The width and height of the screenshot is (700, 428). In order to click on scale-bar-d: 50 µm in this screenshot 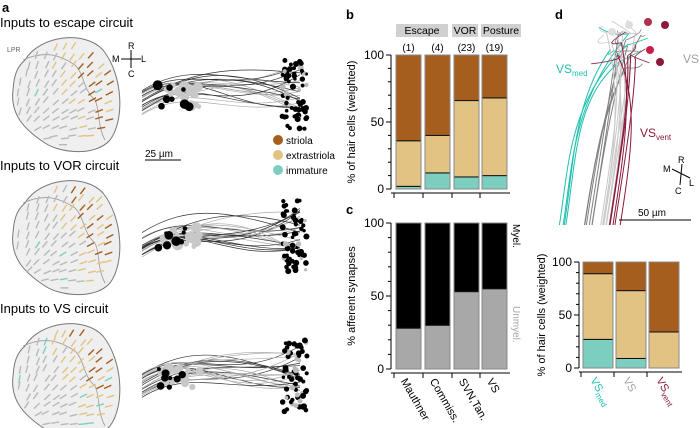, I will do `click(655, 214)`.